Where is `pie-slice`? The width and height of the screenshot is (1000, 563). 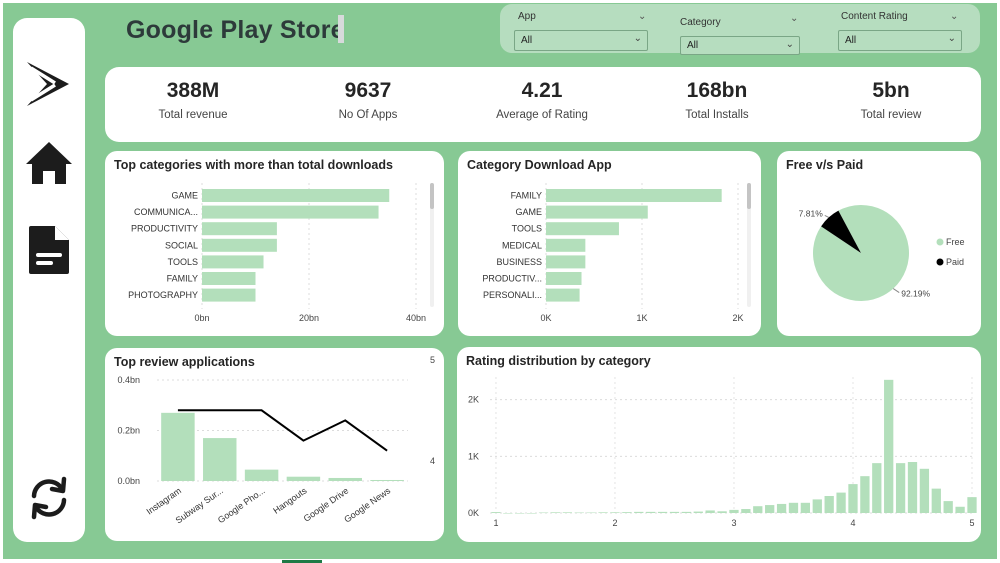
pie-slice is located at coordinates (841, 231).